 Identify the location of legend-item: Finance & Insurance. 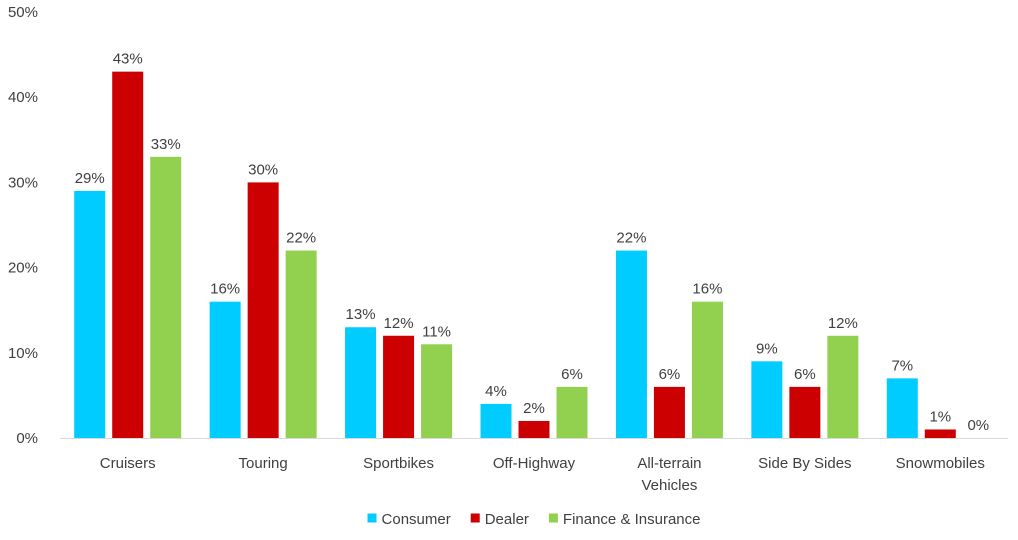
(624, 519).